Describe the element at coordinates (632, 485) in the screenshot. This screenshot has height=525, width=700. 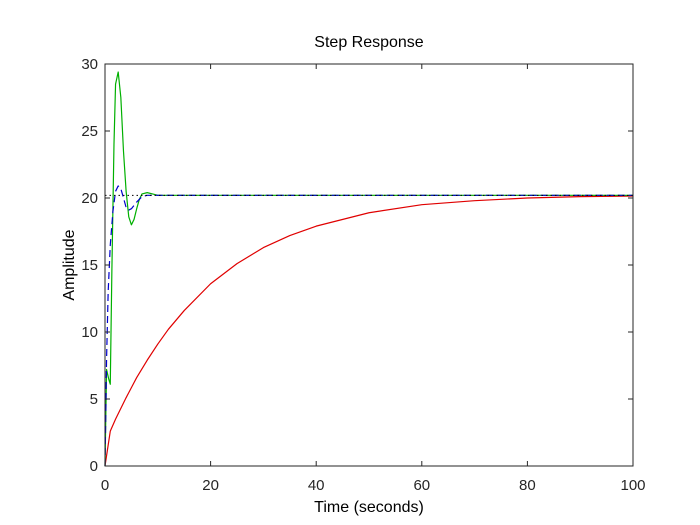
I see `x-tick-label: 100` at that location.